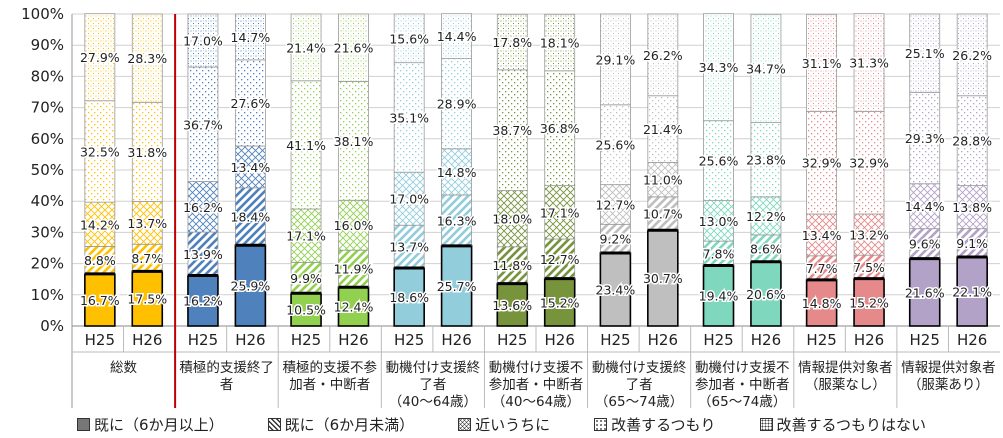  What do you see at coordinates (869, 267) in the screenshot?
I see `data-label: 7.5%` at bounding box center [869, 267].